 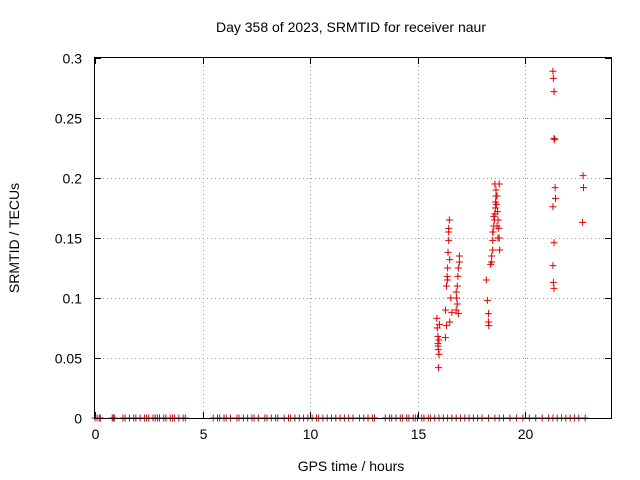 What do you see at coordinates (419, 434) in the screenshot?
I see `x-tick-label: 15` at bounding box center [419, 434].